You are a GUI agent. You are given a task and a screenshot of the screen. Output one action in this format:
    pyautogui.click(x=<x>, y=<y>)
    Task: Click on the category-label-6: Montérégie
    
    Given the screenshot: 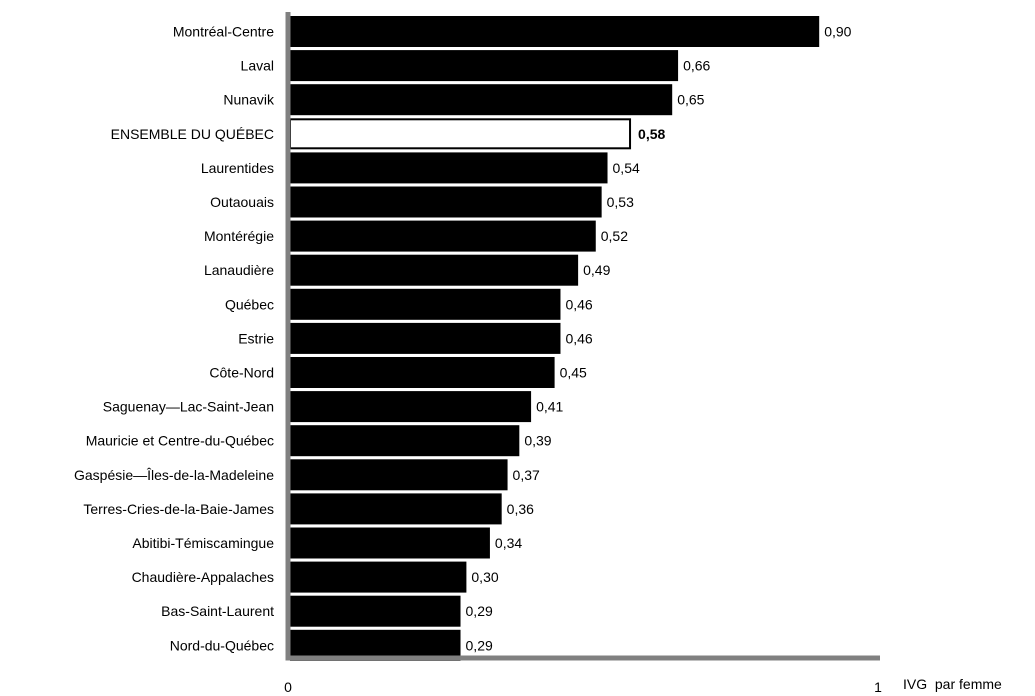 What is the action you would take?
    pyautogui.click(x=239, y=236)
    